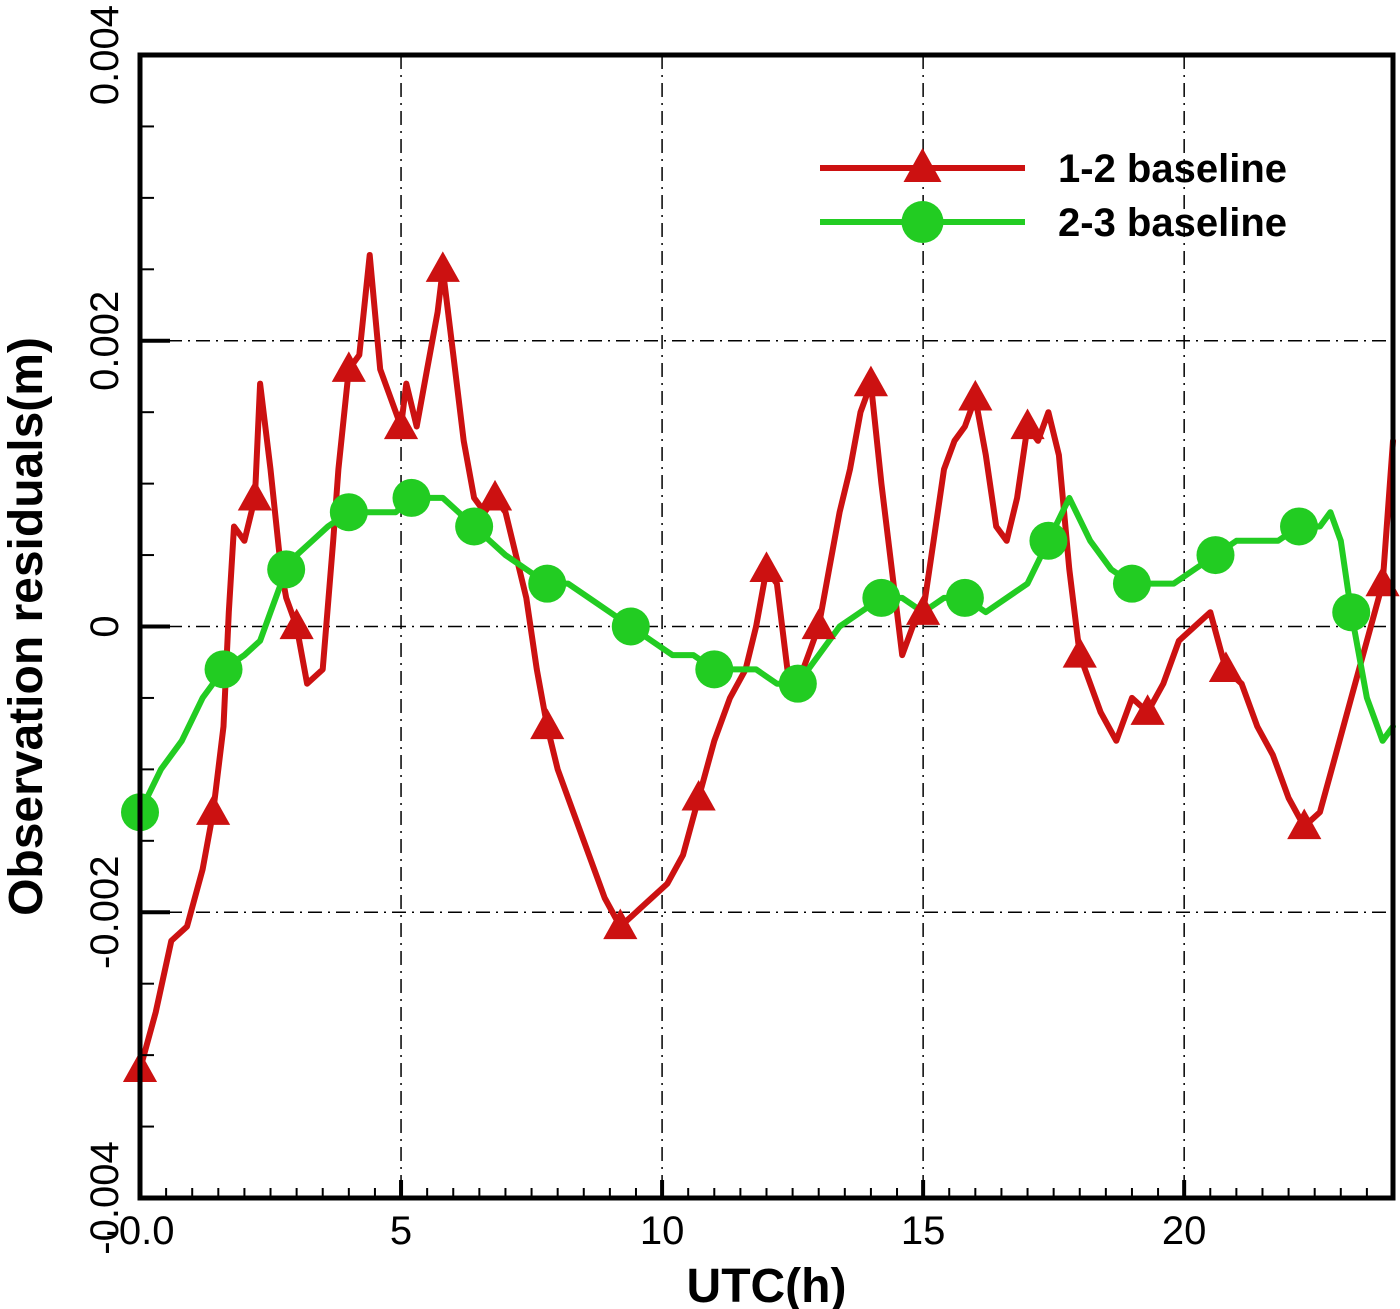 The height and width of the screenshot is (1309, 1400). I want to click on y-tick-label: -0.002, so click(105, 912).